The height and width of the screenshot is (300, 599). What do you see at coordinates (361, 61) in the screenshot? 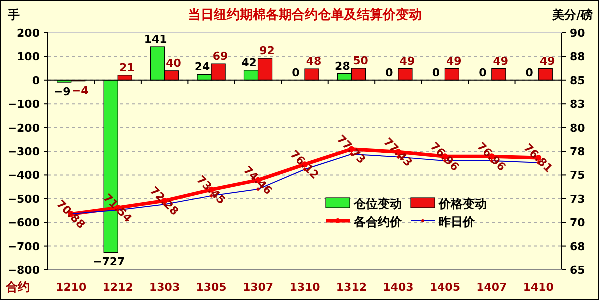
I see `data-label: 50` at bounding box center [361, 61].